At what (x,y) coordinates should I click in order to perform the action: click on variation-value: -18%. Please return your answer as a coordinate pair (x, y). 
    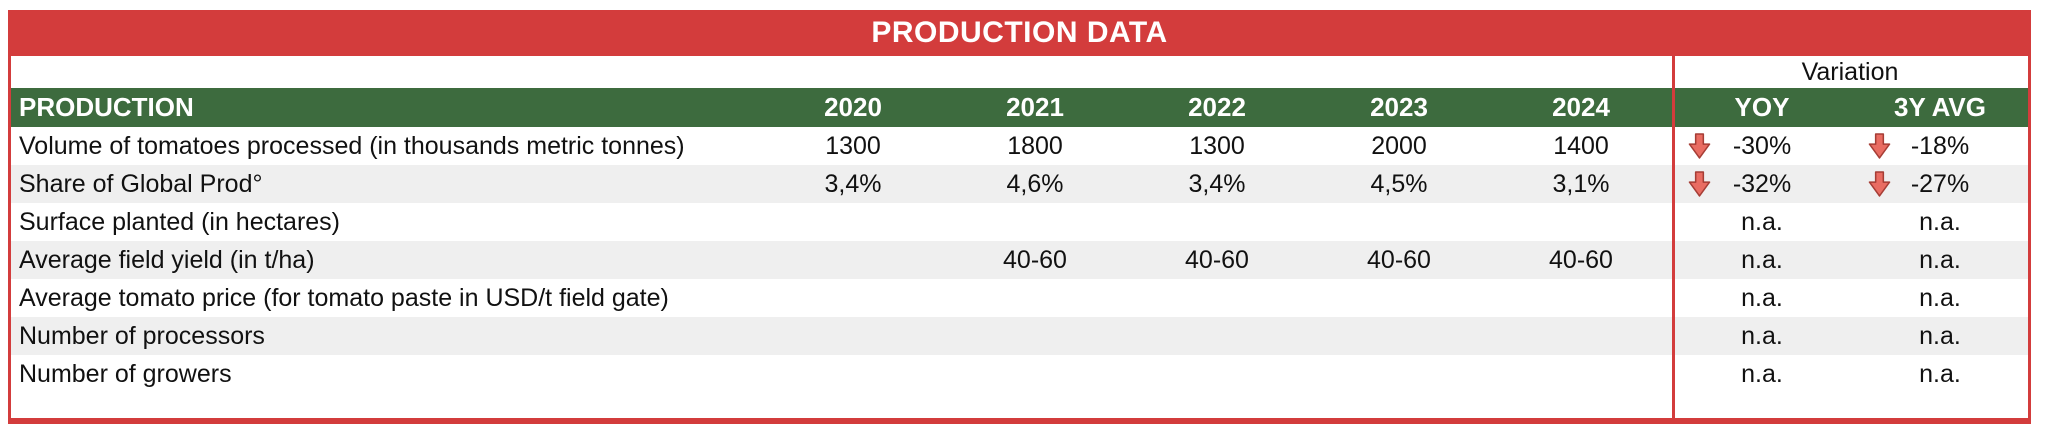
    Looking at the image, I should click on (1940, 145).